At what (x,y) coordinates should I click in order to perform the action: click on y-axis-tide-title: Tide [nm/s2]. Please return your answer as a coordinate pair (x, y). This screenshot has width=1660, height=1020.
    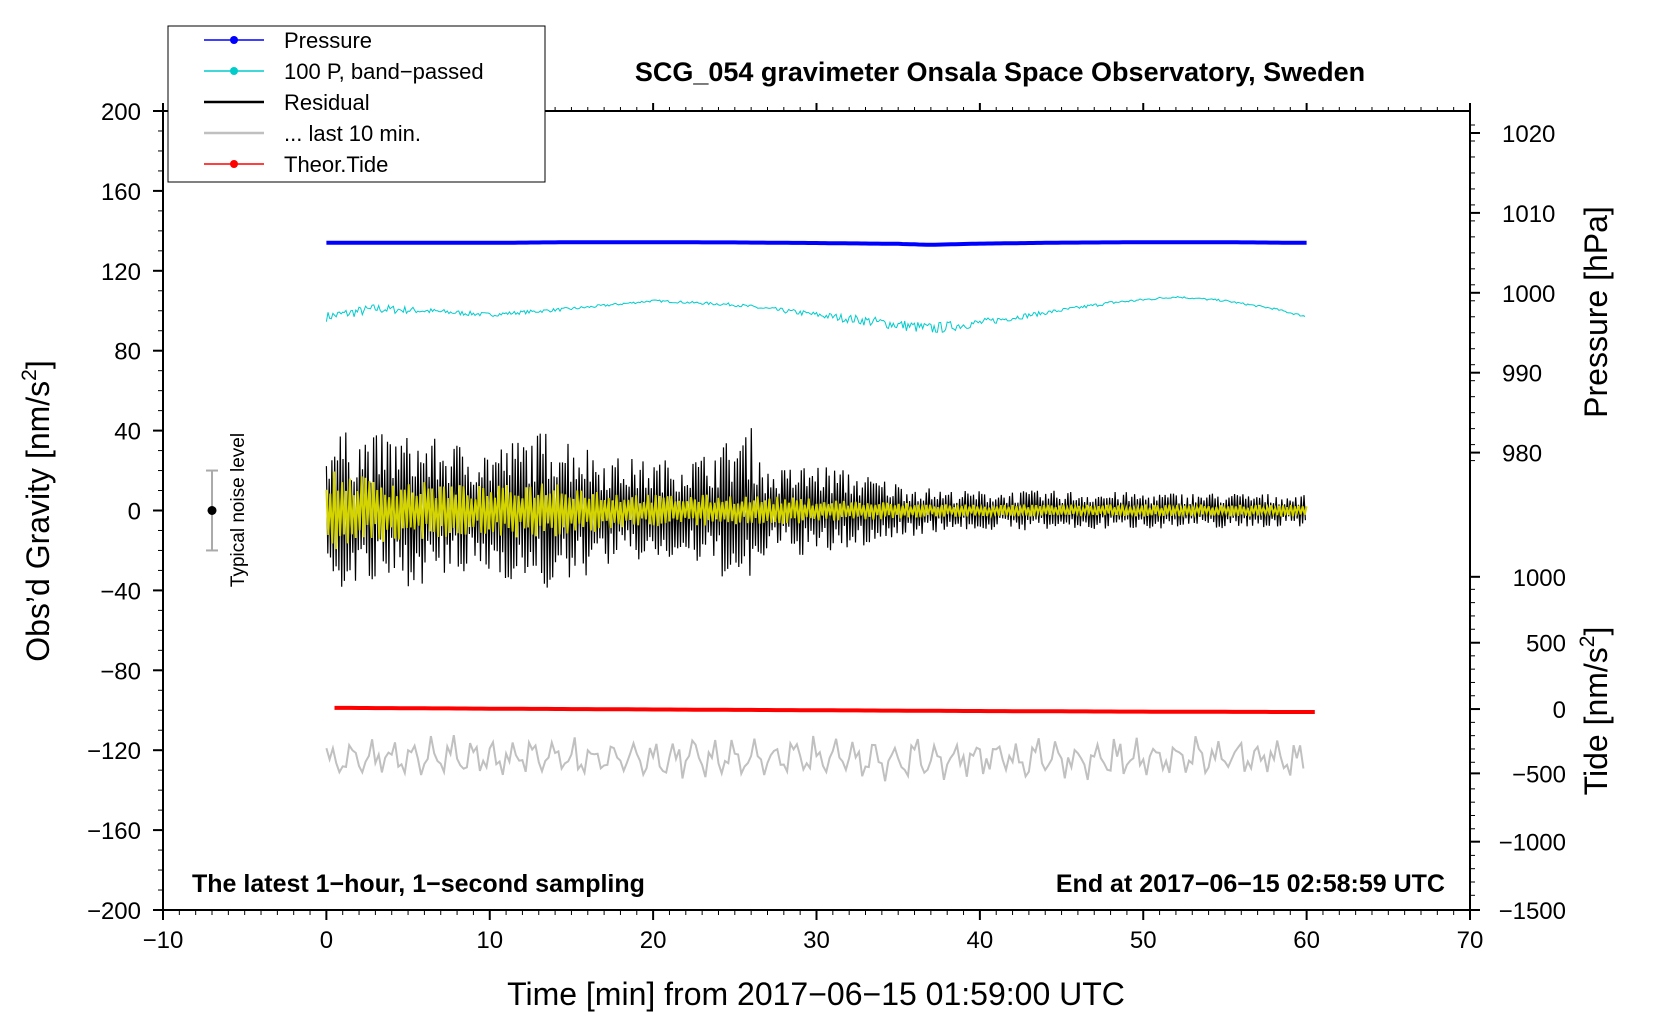
    Looking at the image, I should click on (1595, 711).